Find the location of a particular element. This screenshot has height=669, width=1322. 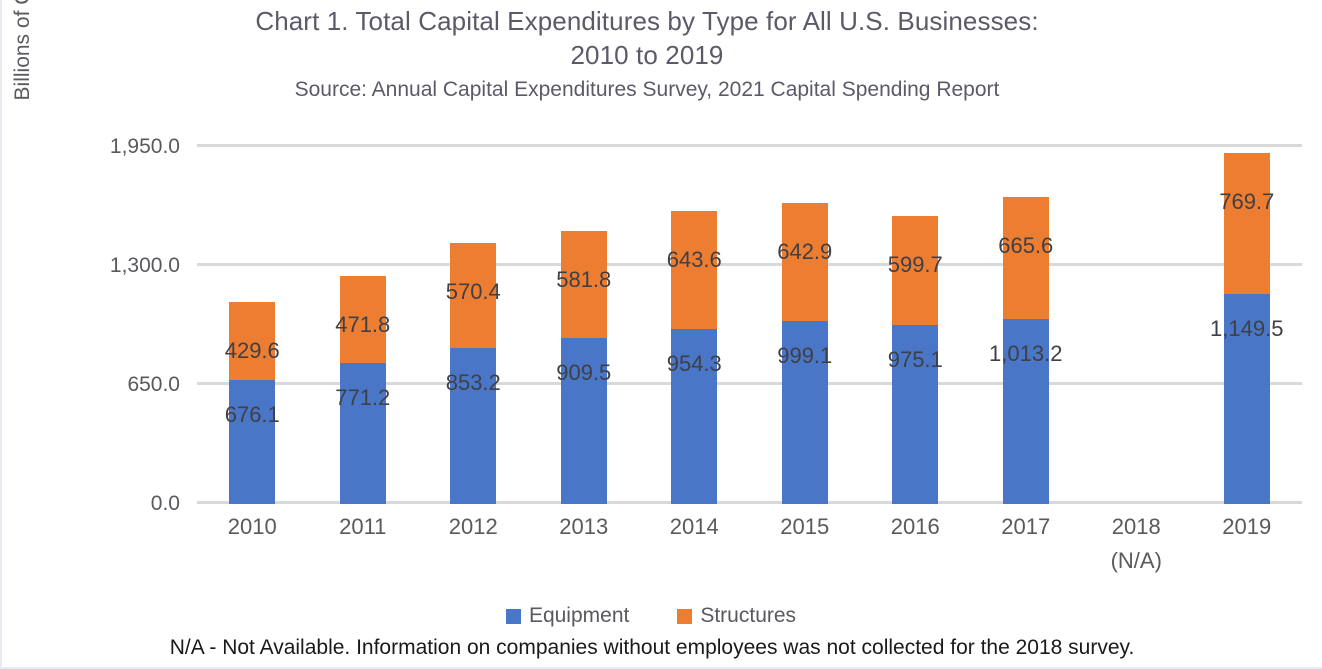

bar-segment-structures: 642.9 is located at coordinates (804, 262).